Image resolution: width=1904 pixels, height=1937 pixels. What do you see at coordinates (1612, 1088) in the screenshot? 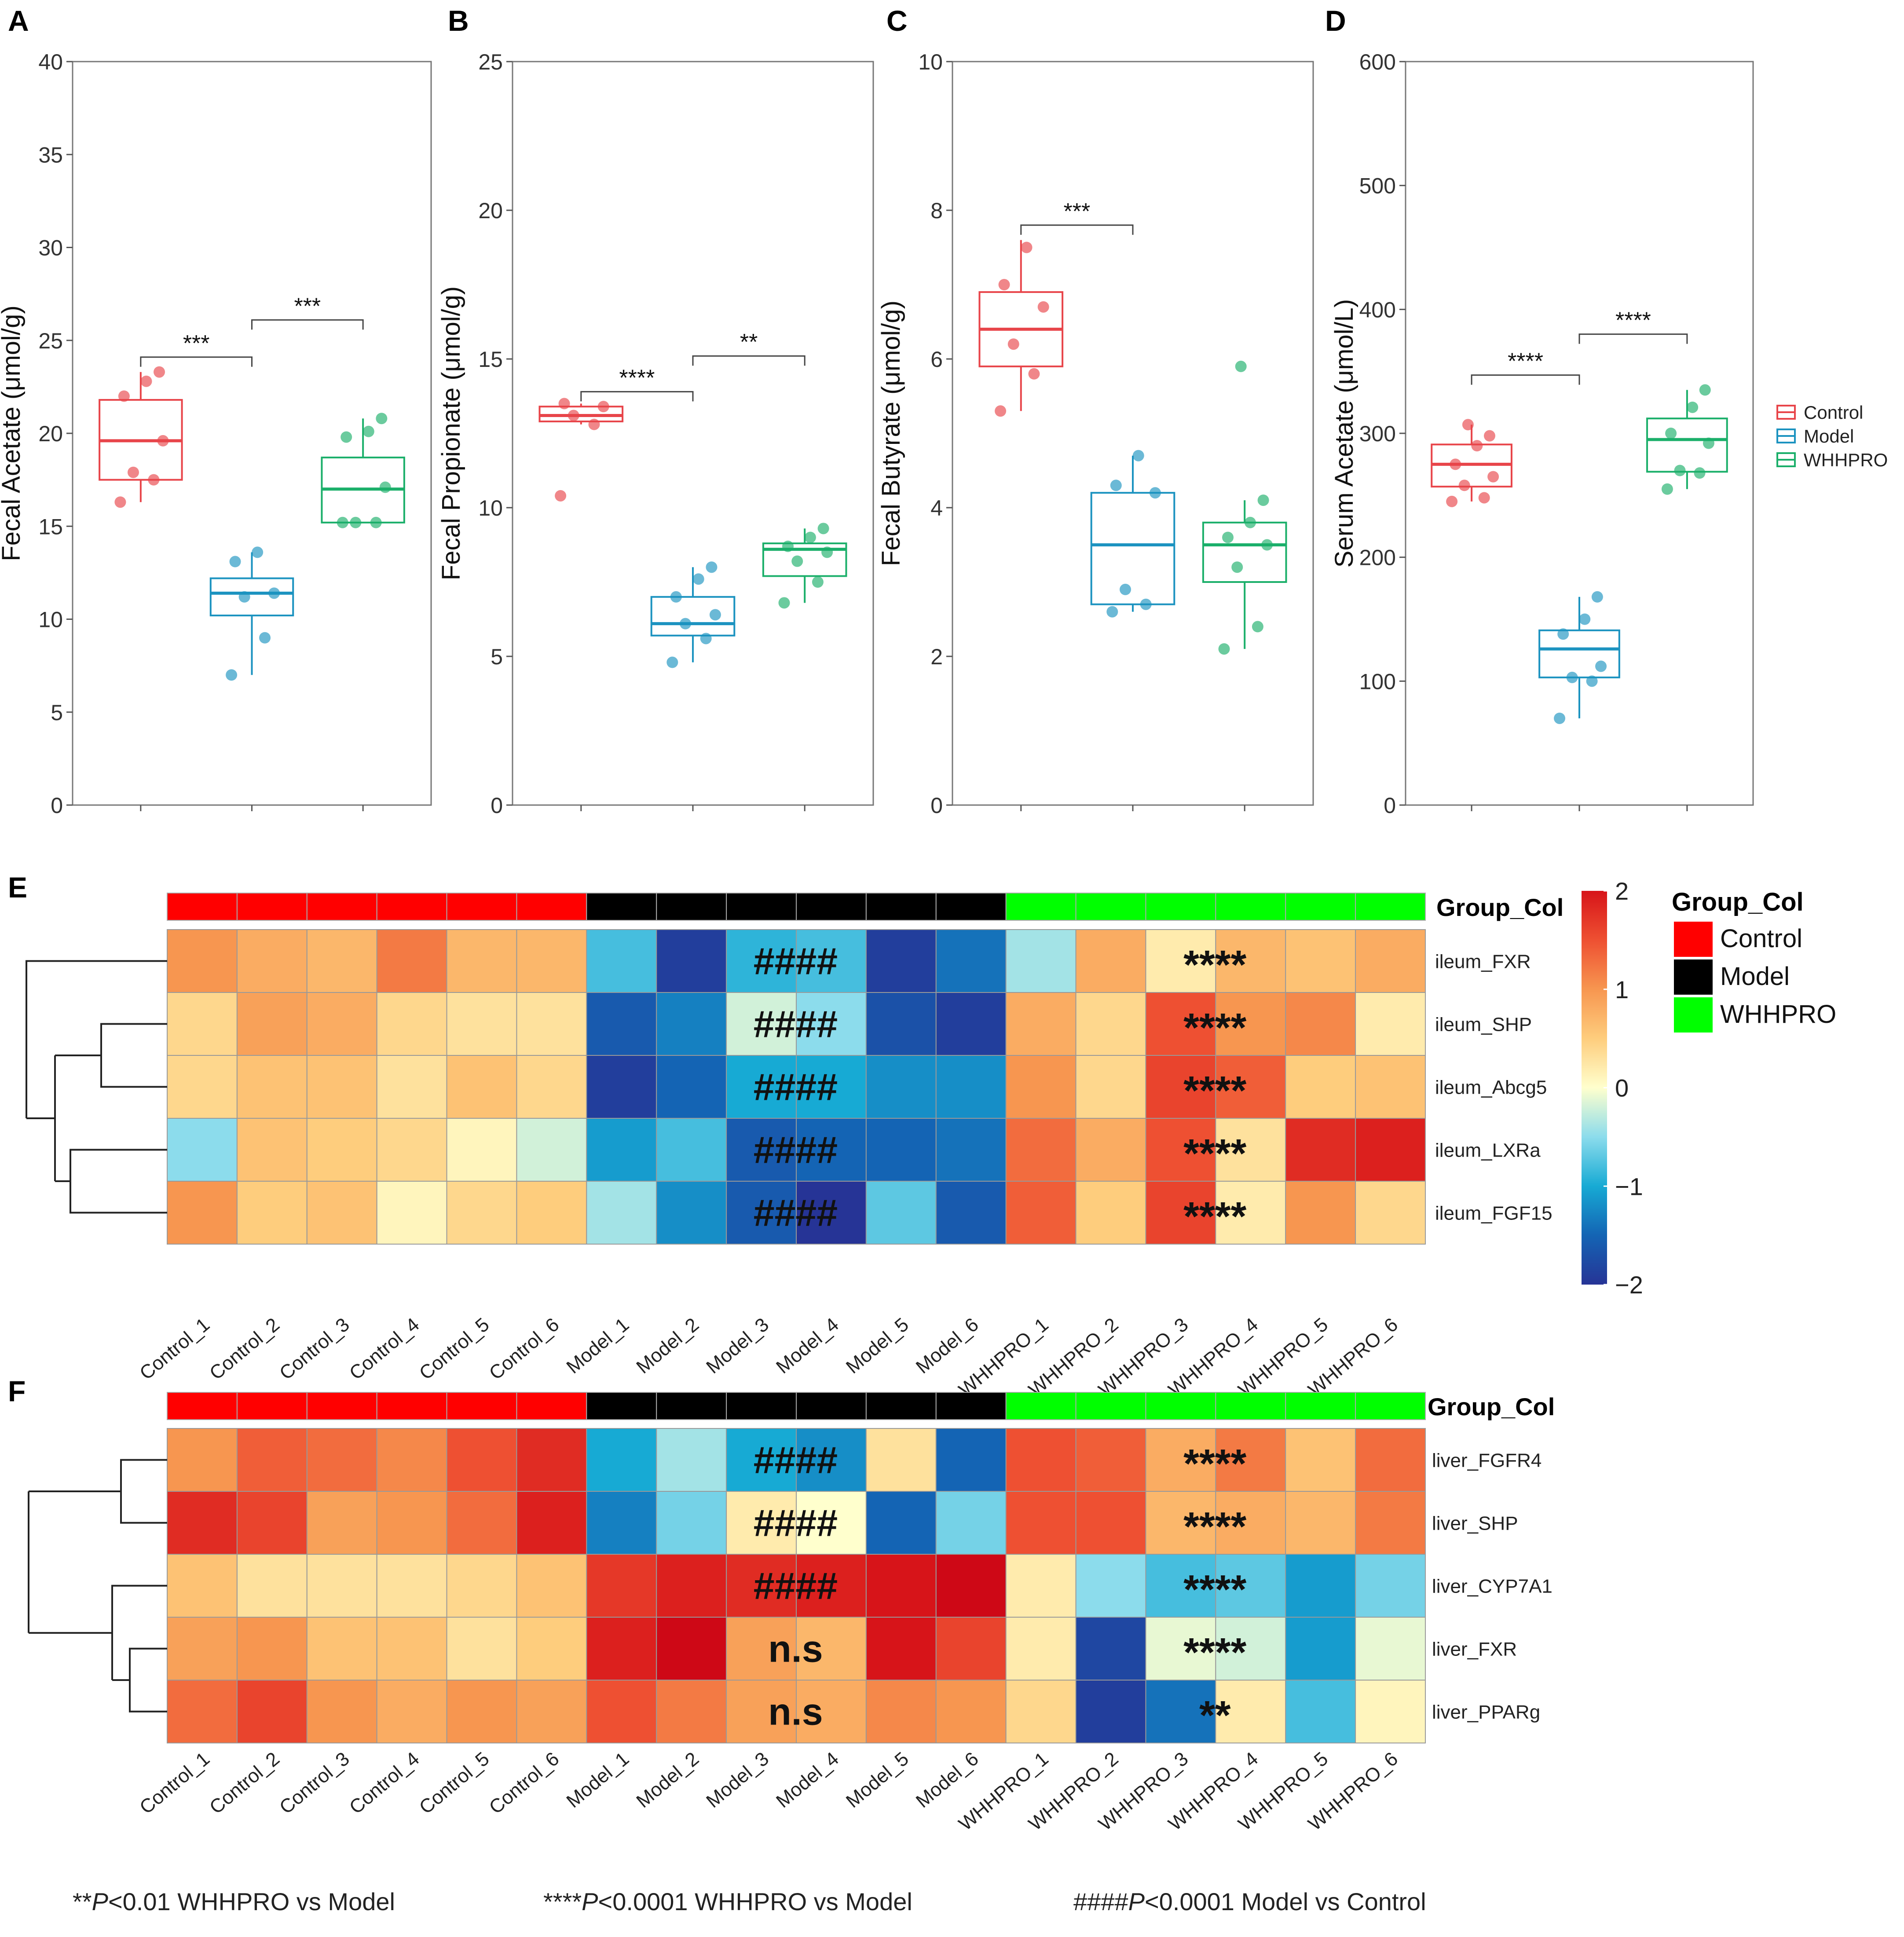
I see `colorbar: 2 1 0 −1 −2` at bounding box center [1612, 1088].